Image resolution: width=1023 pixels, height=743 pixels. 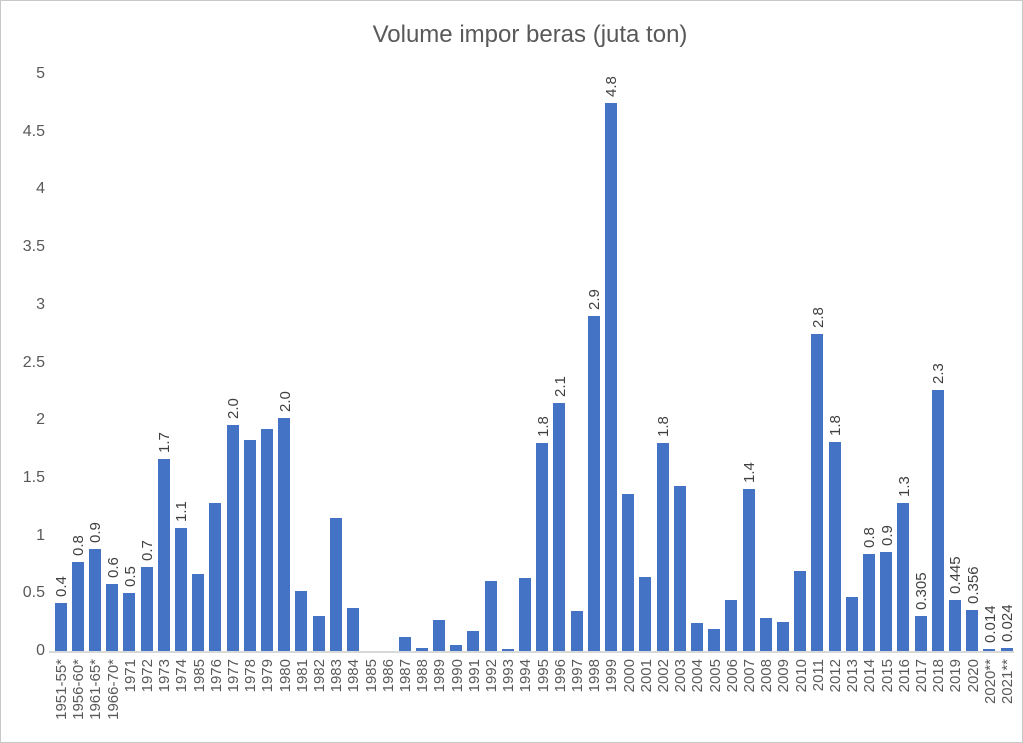 What do you see at coordinates (79, 546) in the screenshot?
I see `bar-value-label: 0.8` at bounding box center [79, 546].